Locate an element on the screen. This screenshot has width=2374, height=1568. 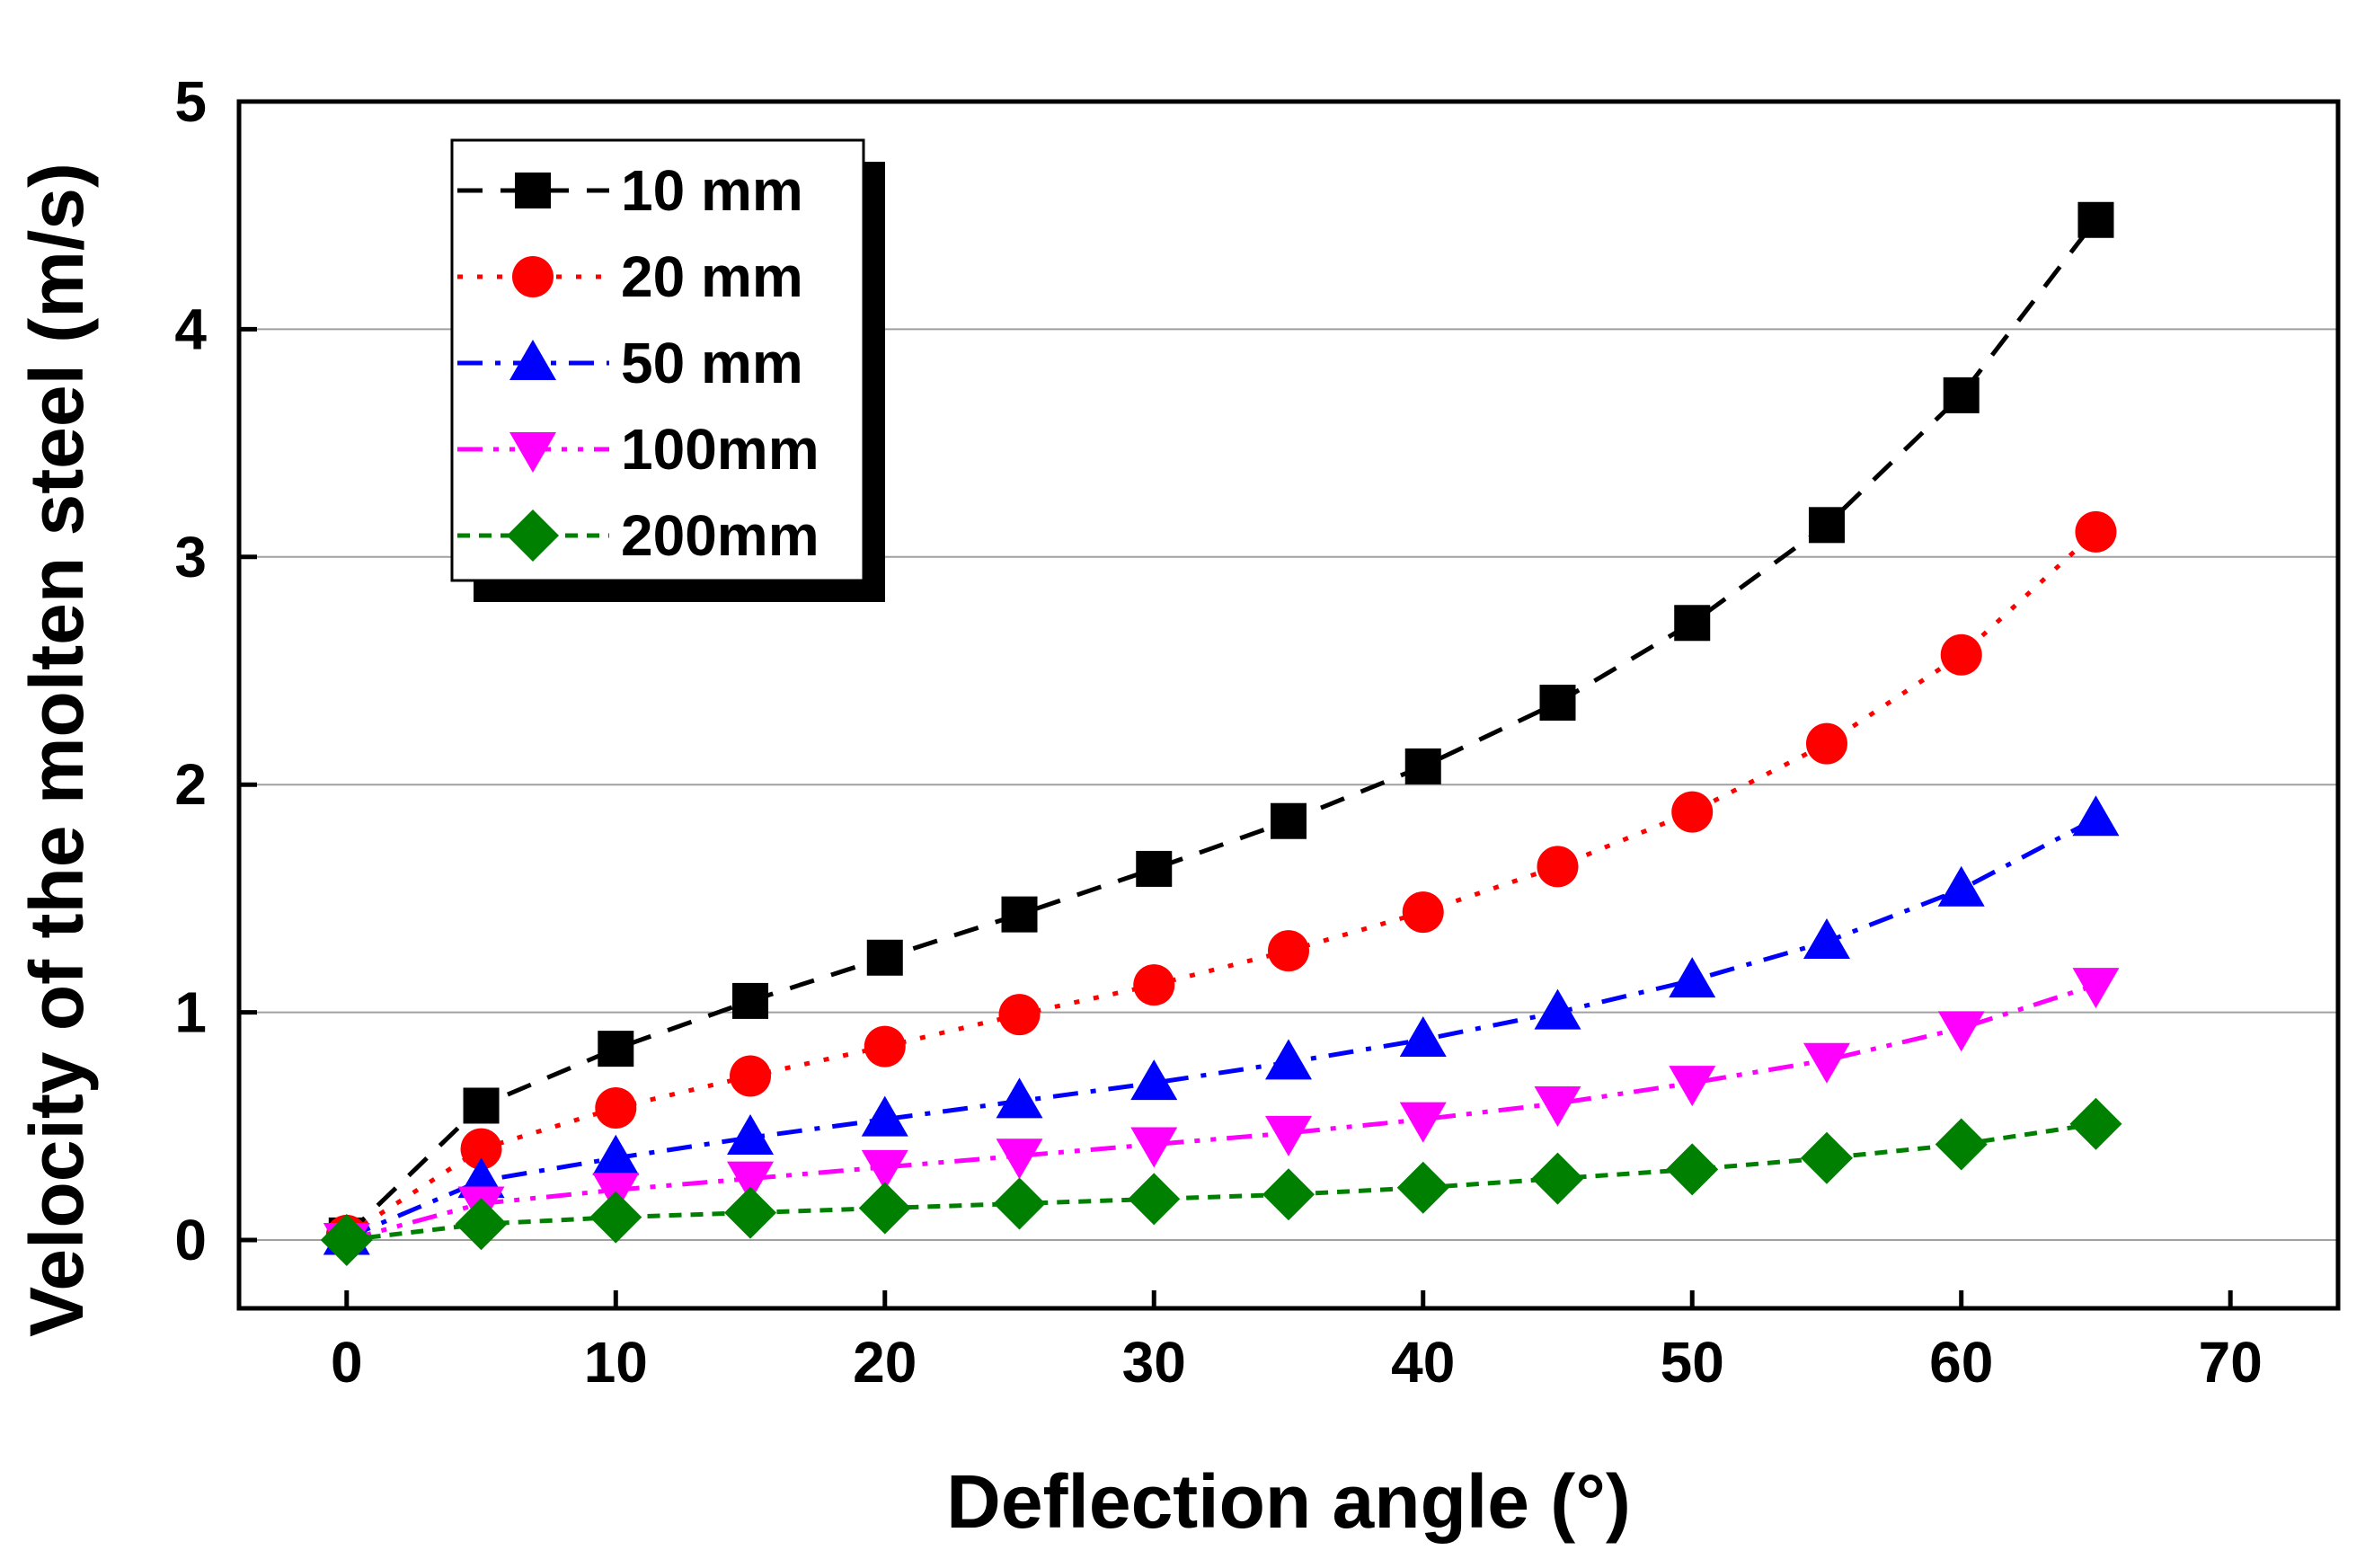
legend-box is located at coordinates (657, 360).